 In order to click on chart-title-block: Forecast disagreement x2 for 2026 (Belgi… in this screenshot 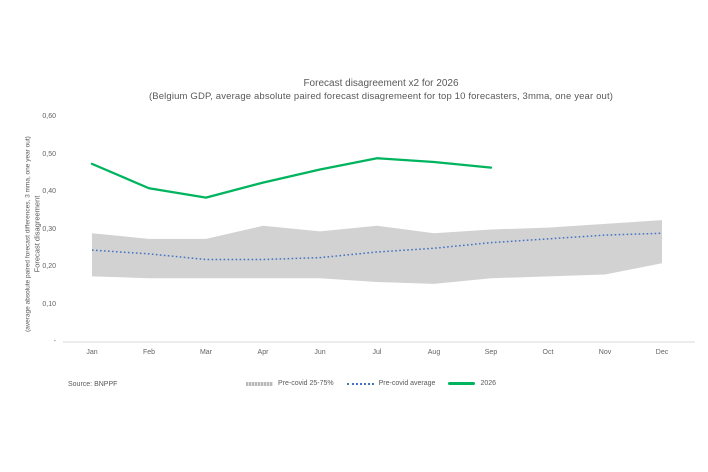, I will do `click(381, 90)`.